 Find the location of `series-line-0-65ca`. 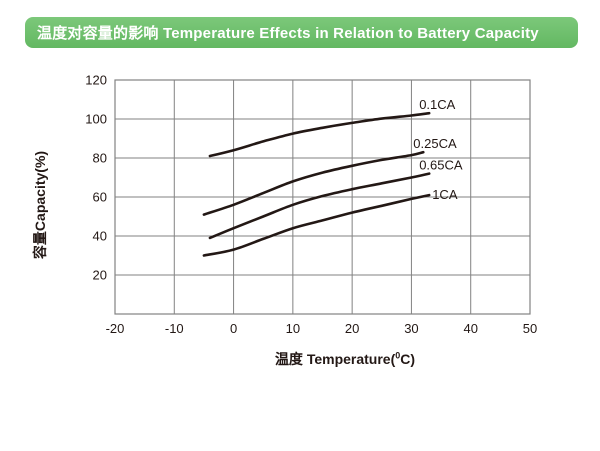

series-line-0-65ca is located at coordinates (319, 206).